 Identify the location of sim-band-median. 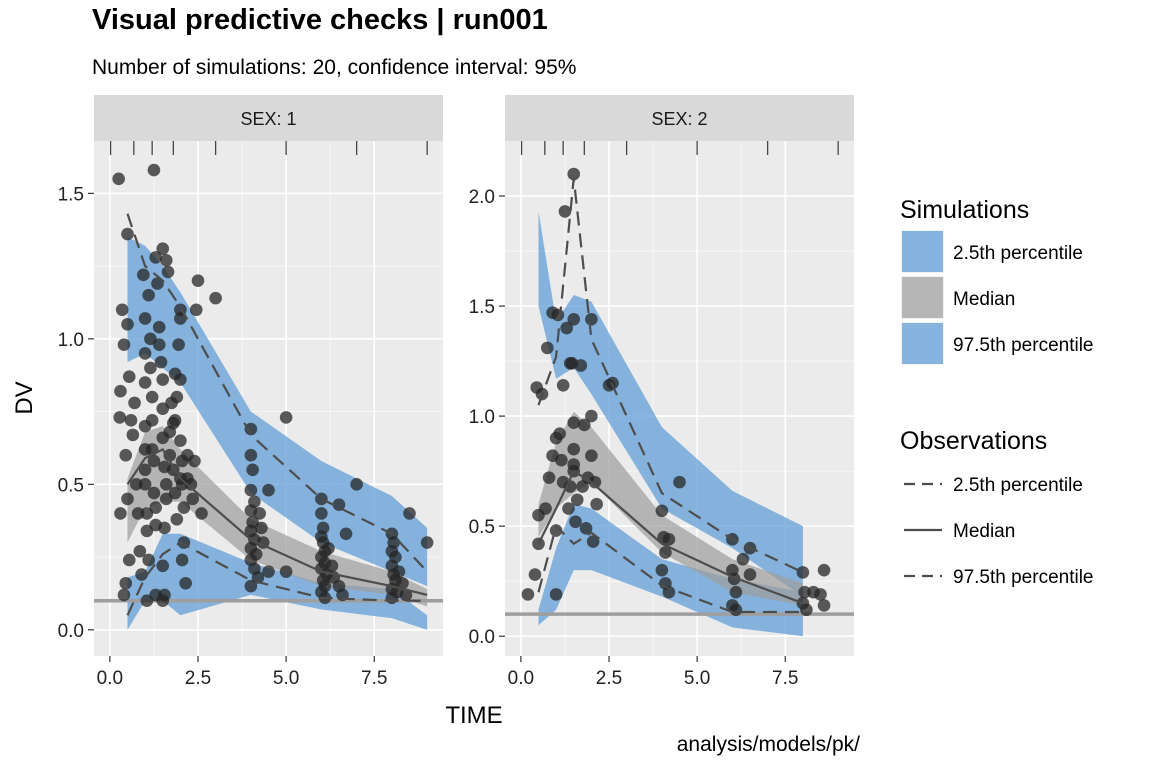
(277, 516).